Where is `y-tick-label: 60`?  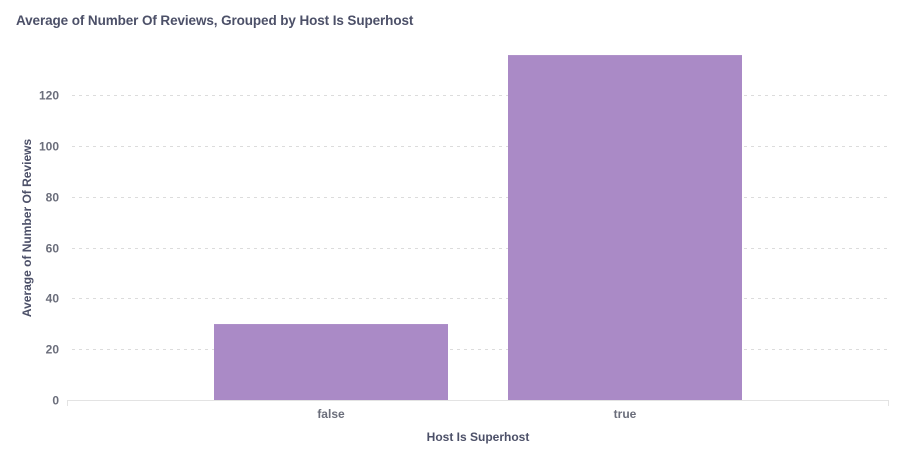
y-tick-label: 60 is located at coordinates (53, 249).